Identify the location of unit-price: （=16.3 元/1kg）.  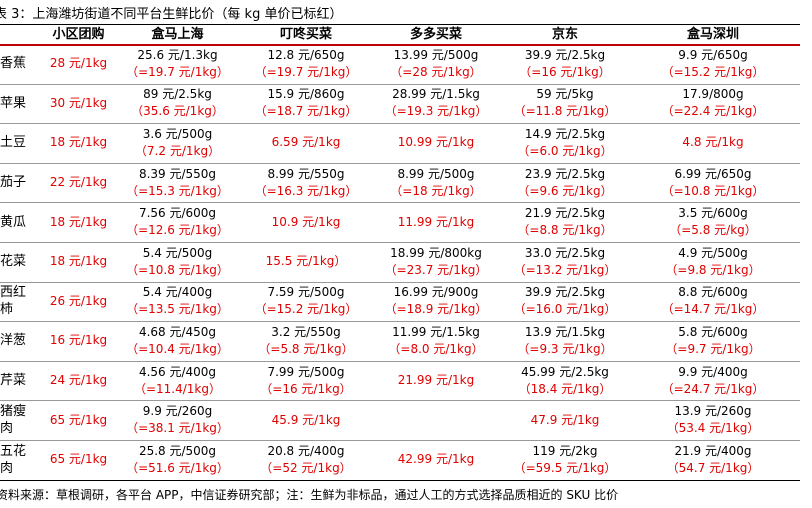
(306, 190).